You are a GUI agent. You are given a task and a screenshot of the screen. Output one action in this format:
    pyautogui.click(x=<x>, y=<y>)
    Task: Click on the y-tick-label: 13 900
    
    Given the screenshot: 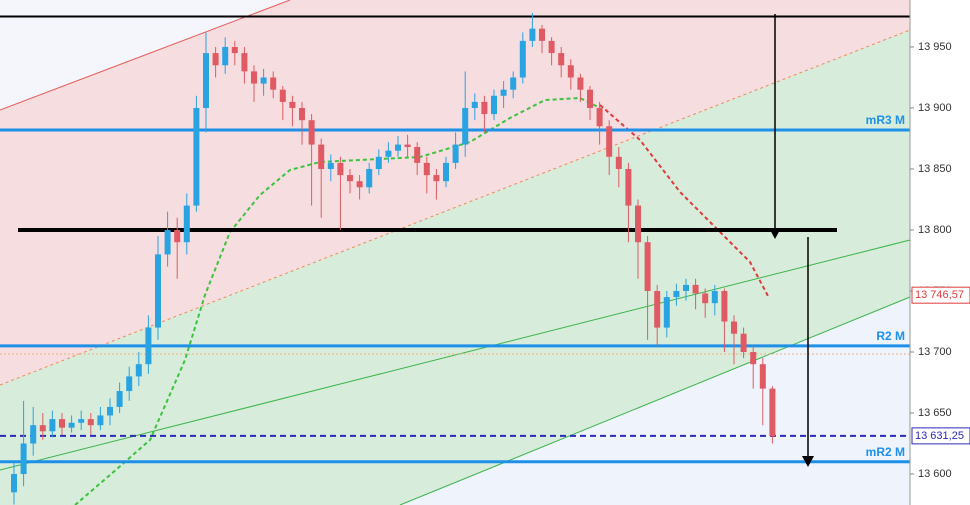 What is the action you would take?
    pyautogui.click(x=935, y=108)
    